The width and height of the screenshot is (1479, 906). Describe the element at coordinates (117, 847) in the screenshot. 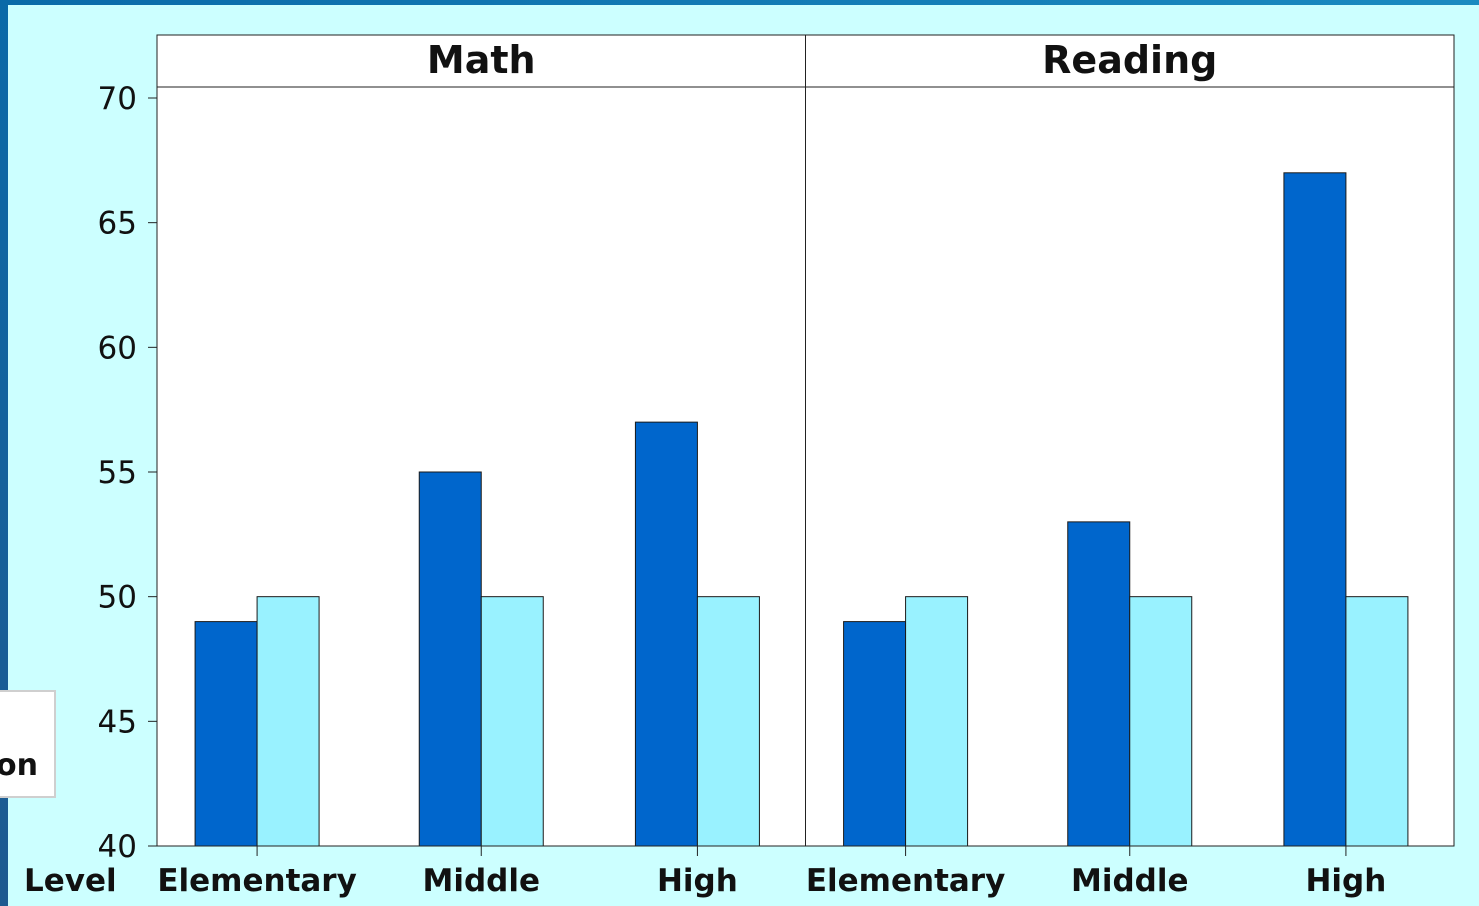

I see `y-tick-label: 40` at that location.